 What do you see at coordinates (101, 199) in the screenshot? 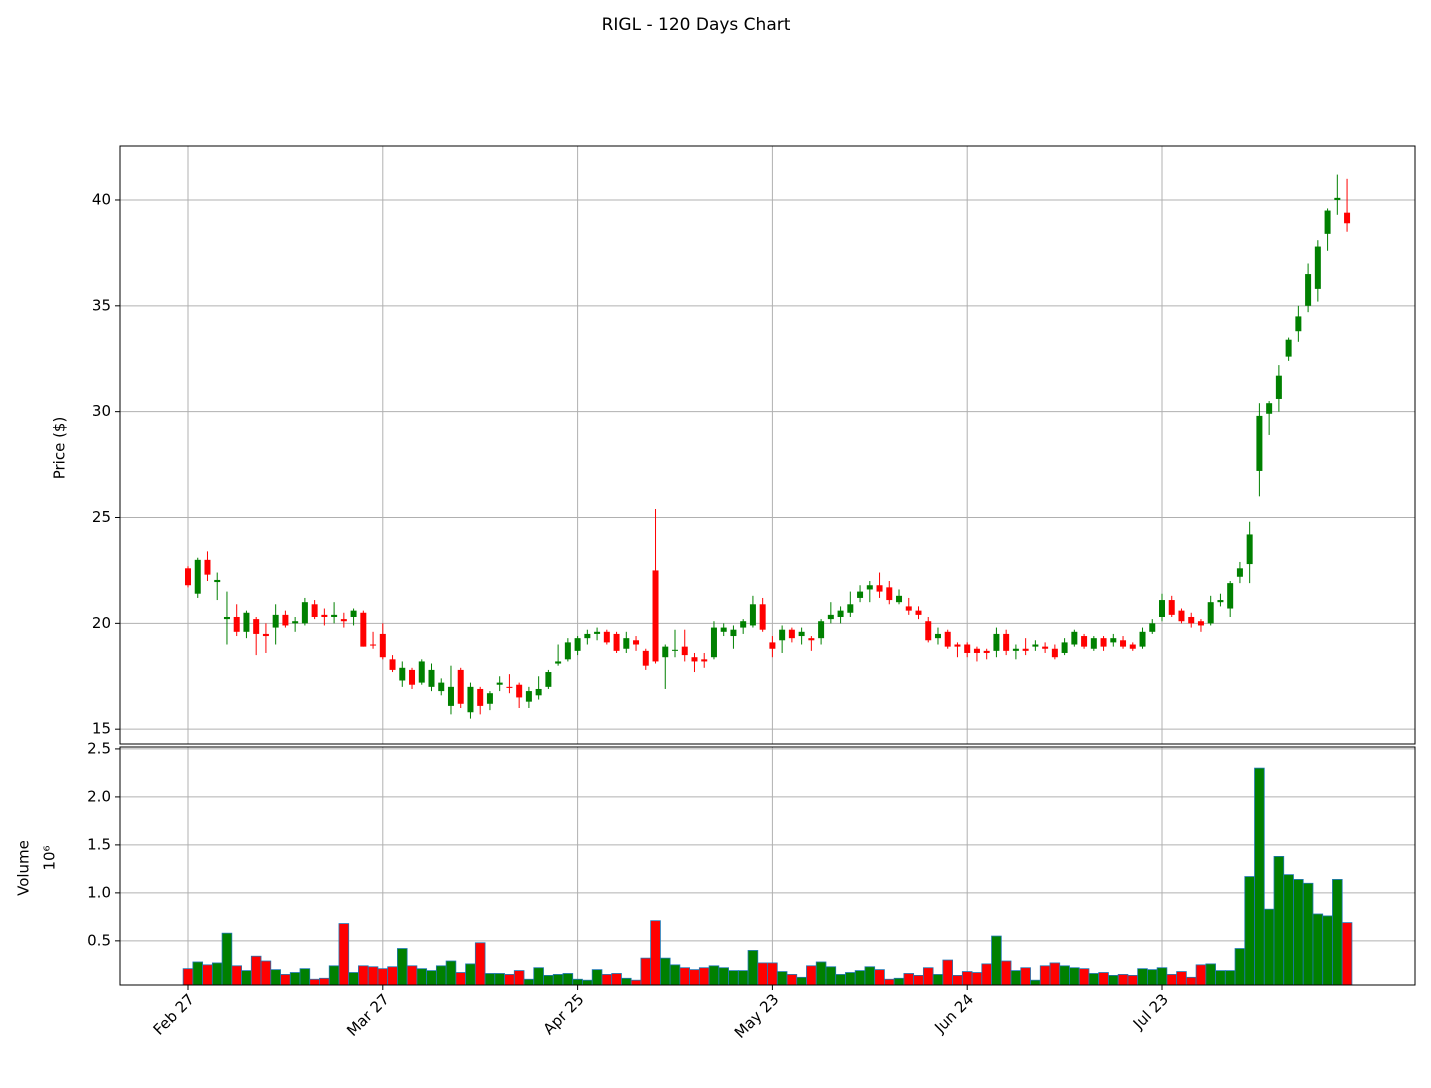
I see `y-tick-label: 40` at bounding box center [101, 199].